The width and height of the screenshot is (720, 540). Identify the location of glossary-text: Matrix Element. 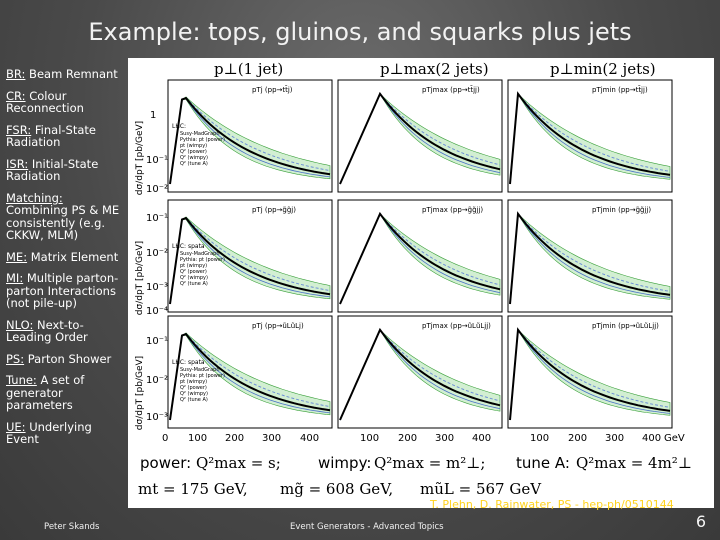
(73, 256).